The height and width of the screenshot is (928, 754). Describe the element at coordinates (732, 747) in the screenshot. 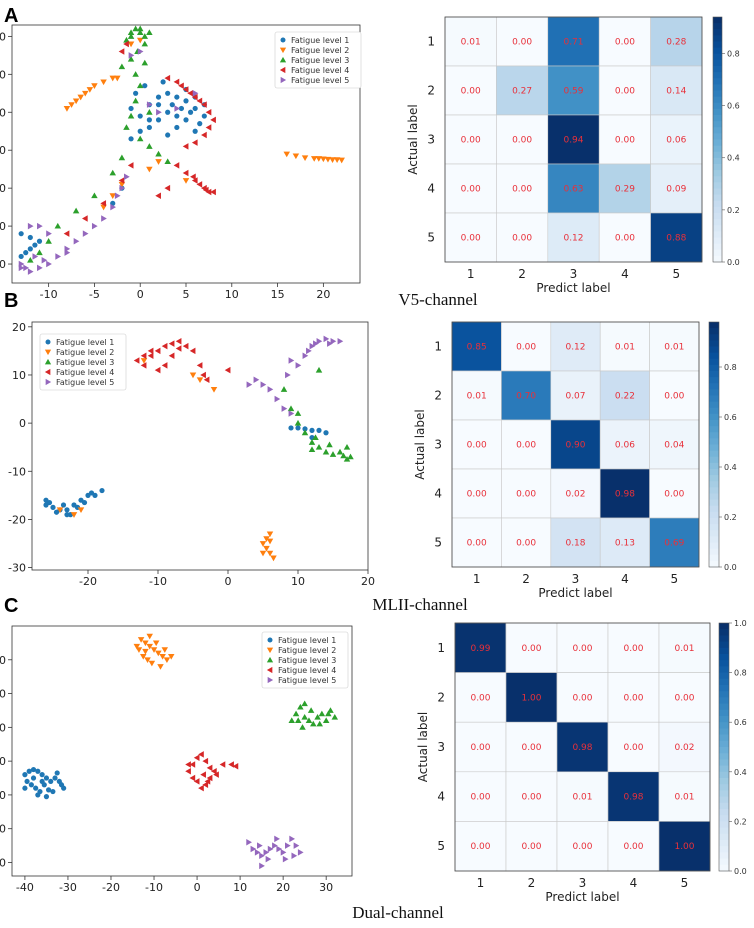

I see `colorbar: 0.0 0.2 0.4 0.6 0.8 1.0` at that location.